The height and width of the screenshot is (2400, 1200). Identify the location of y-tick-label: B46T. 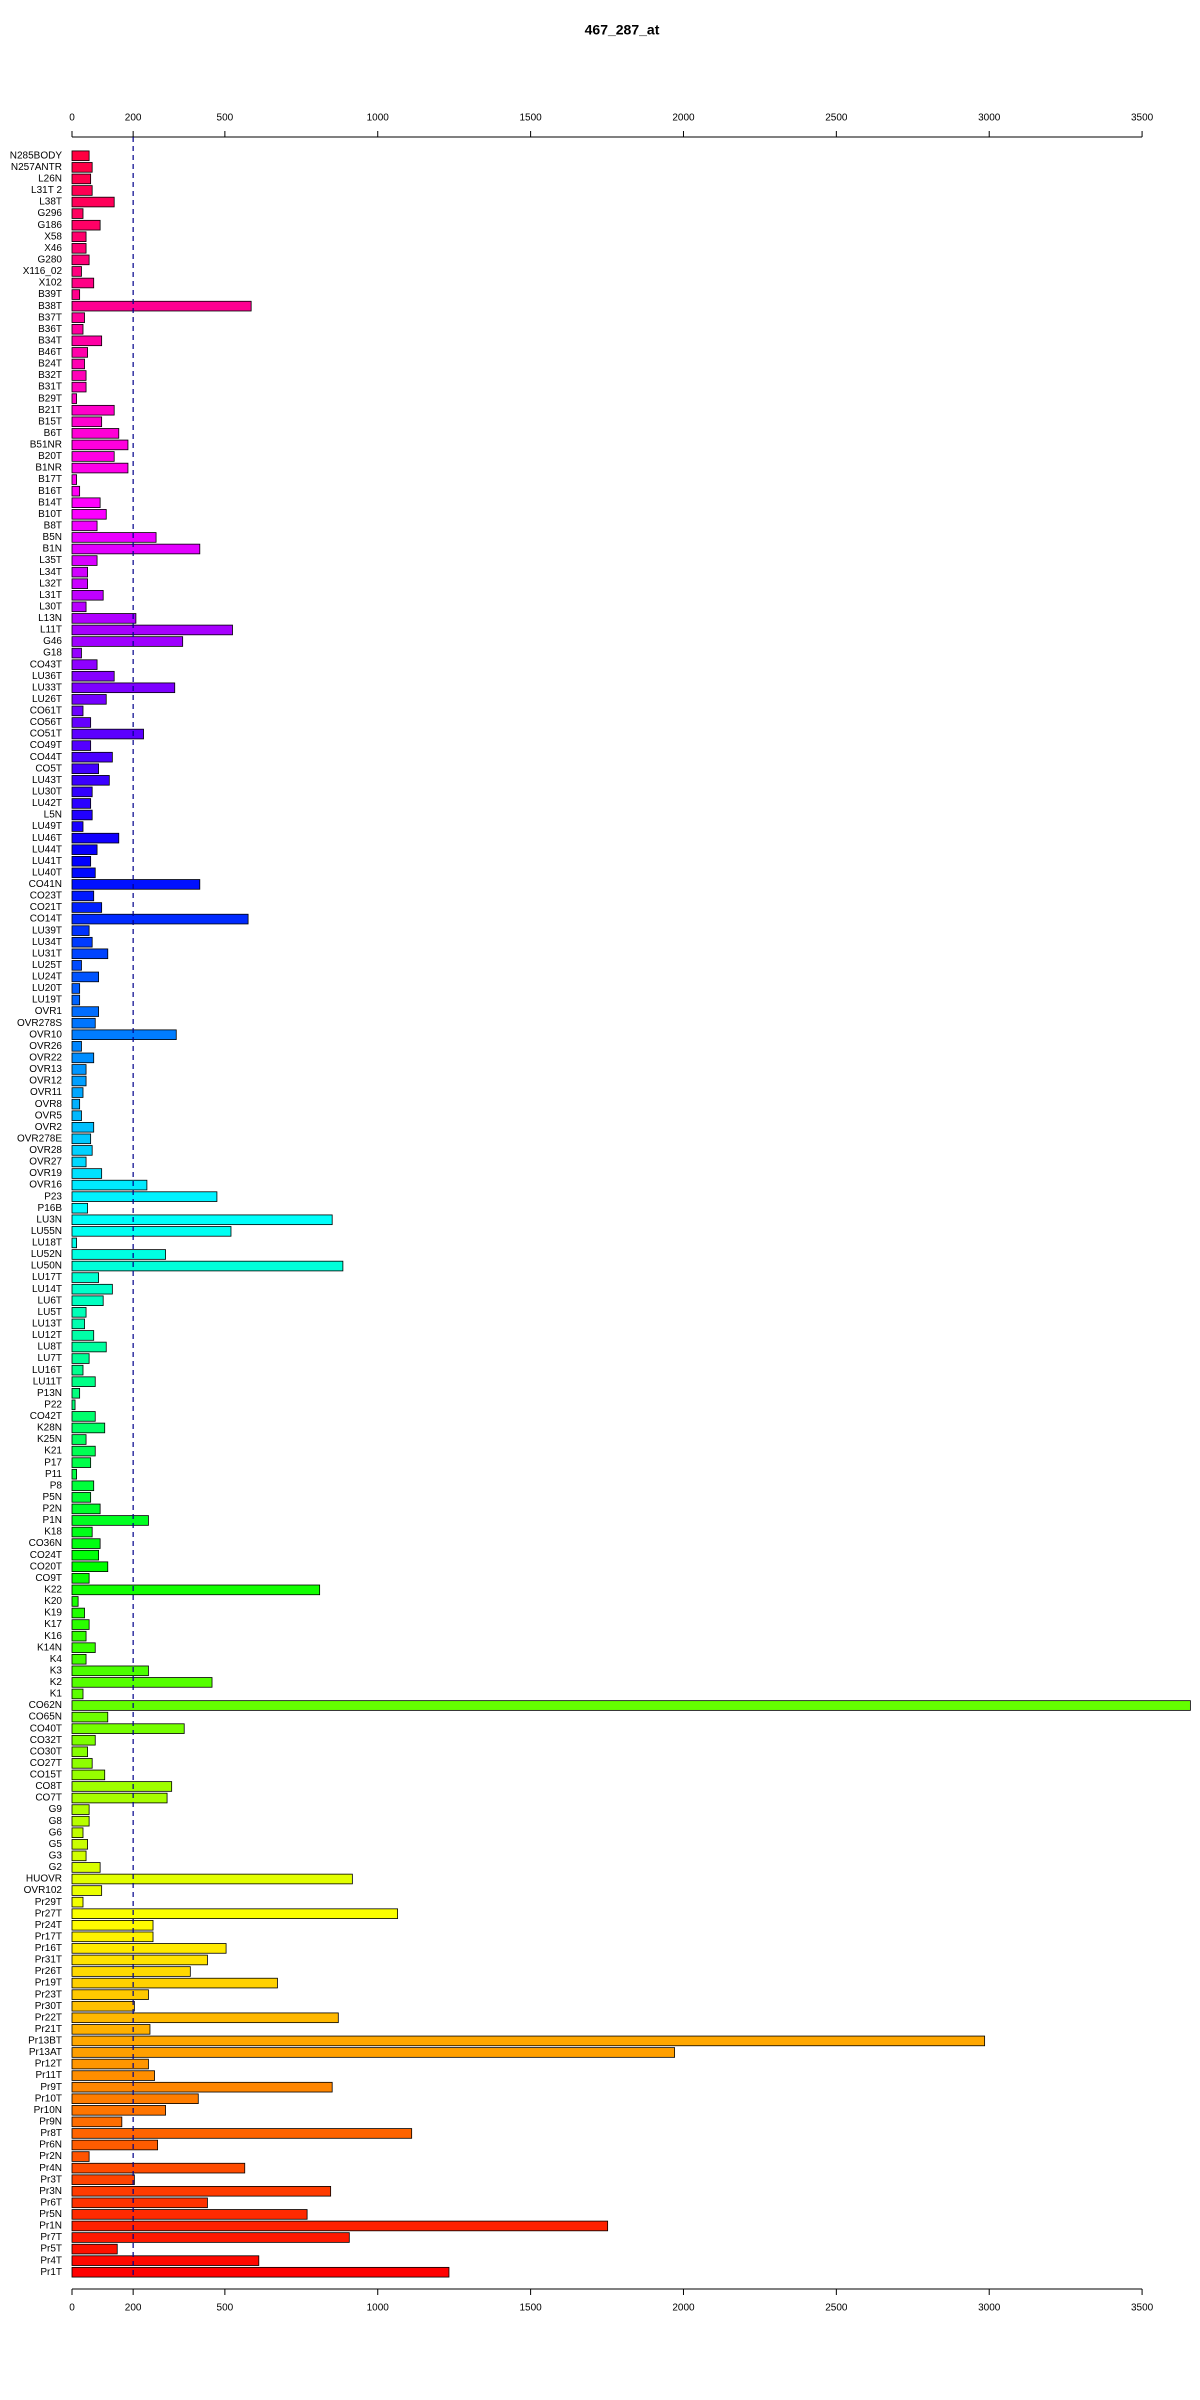
(50, 352).